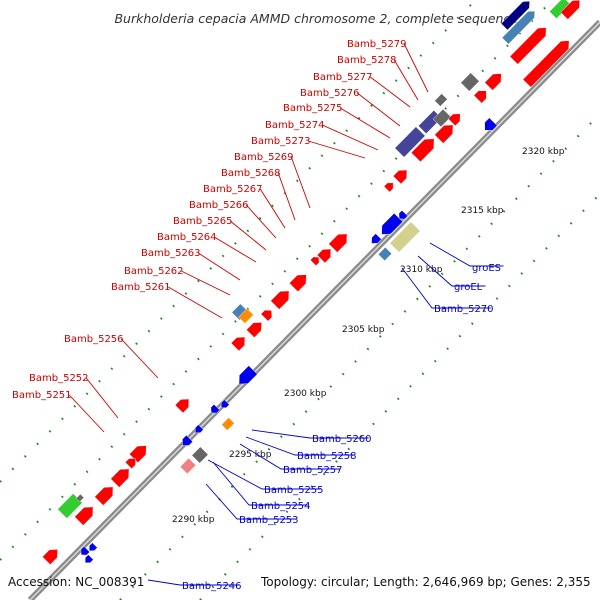 This screenshot has height=600, width=600. What do you see at coordinates (330, 93) in the screenshot?
I see `gene-label: Bamb_5276` at bounding box center [330, 93].